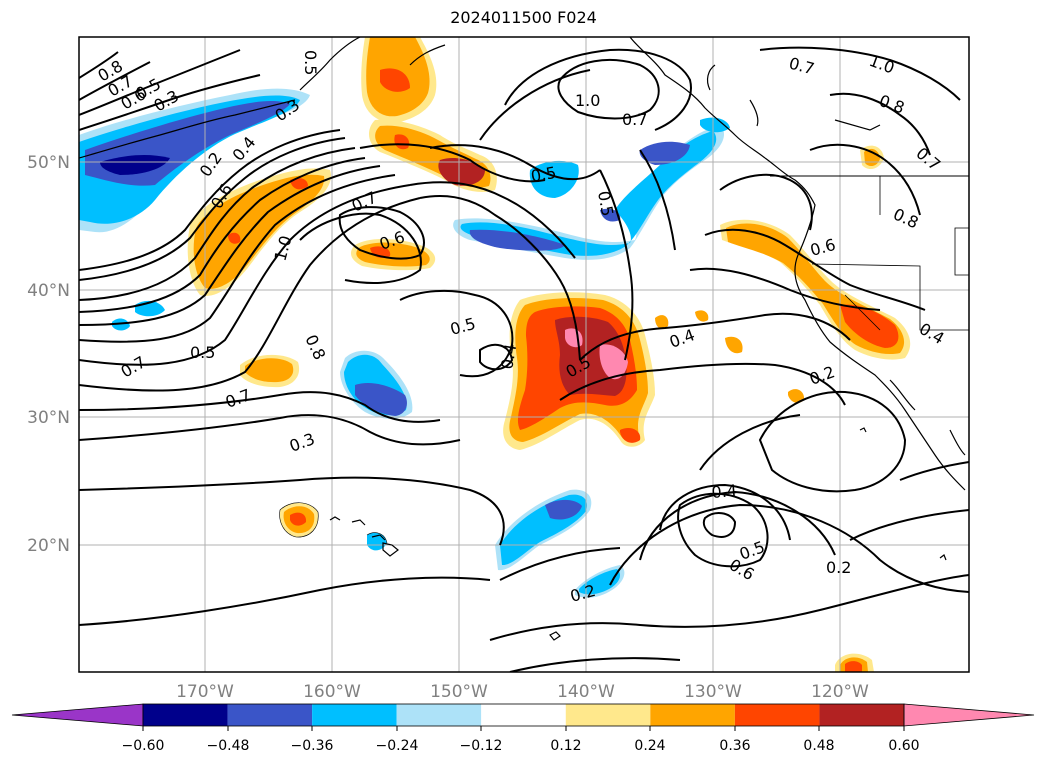 The image size is (1047, 765). I want to click on lat-label-20n: 20°N, so click(48, 546).